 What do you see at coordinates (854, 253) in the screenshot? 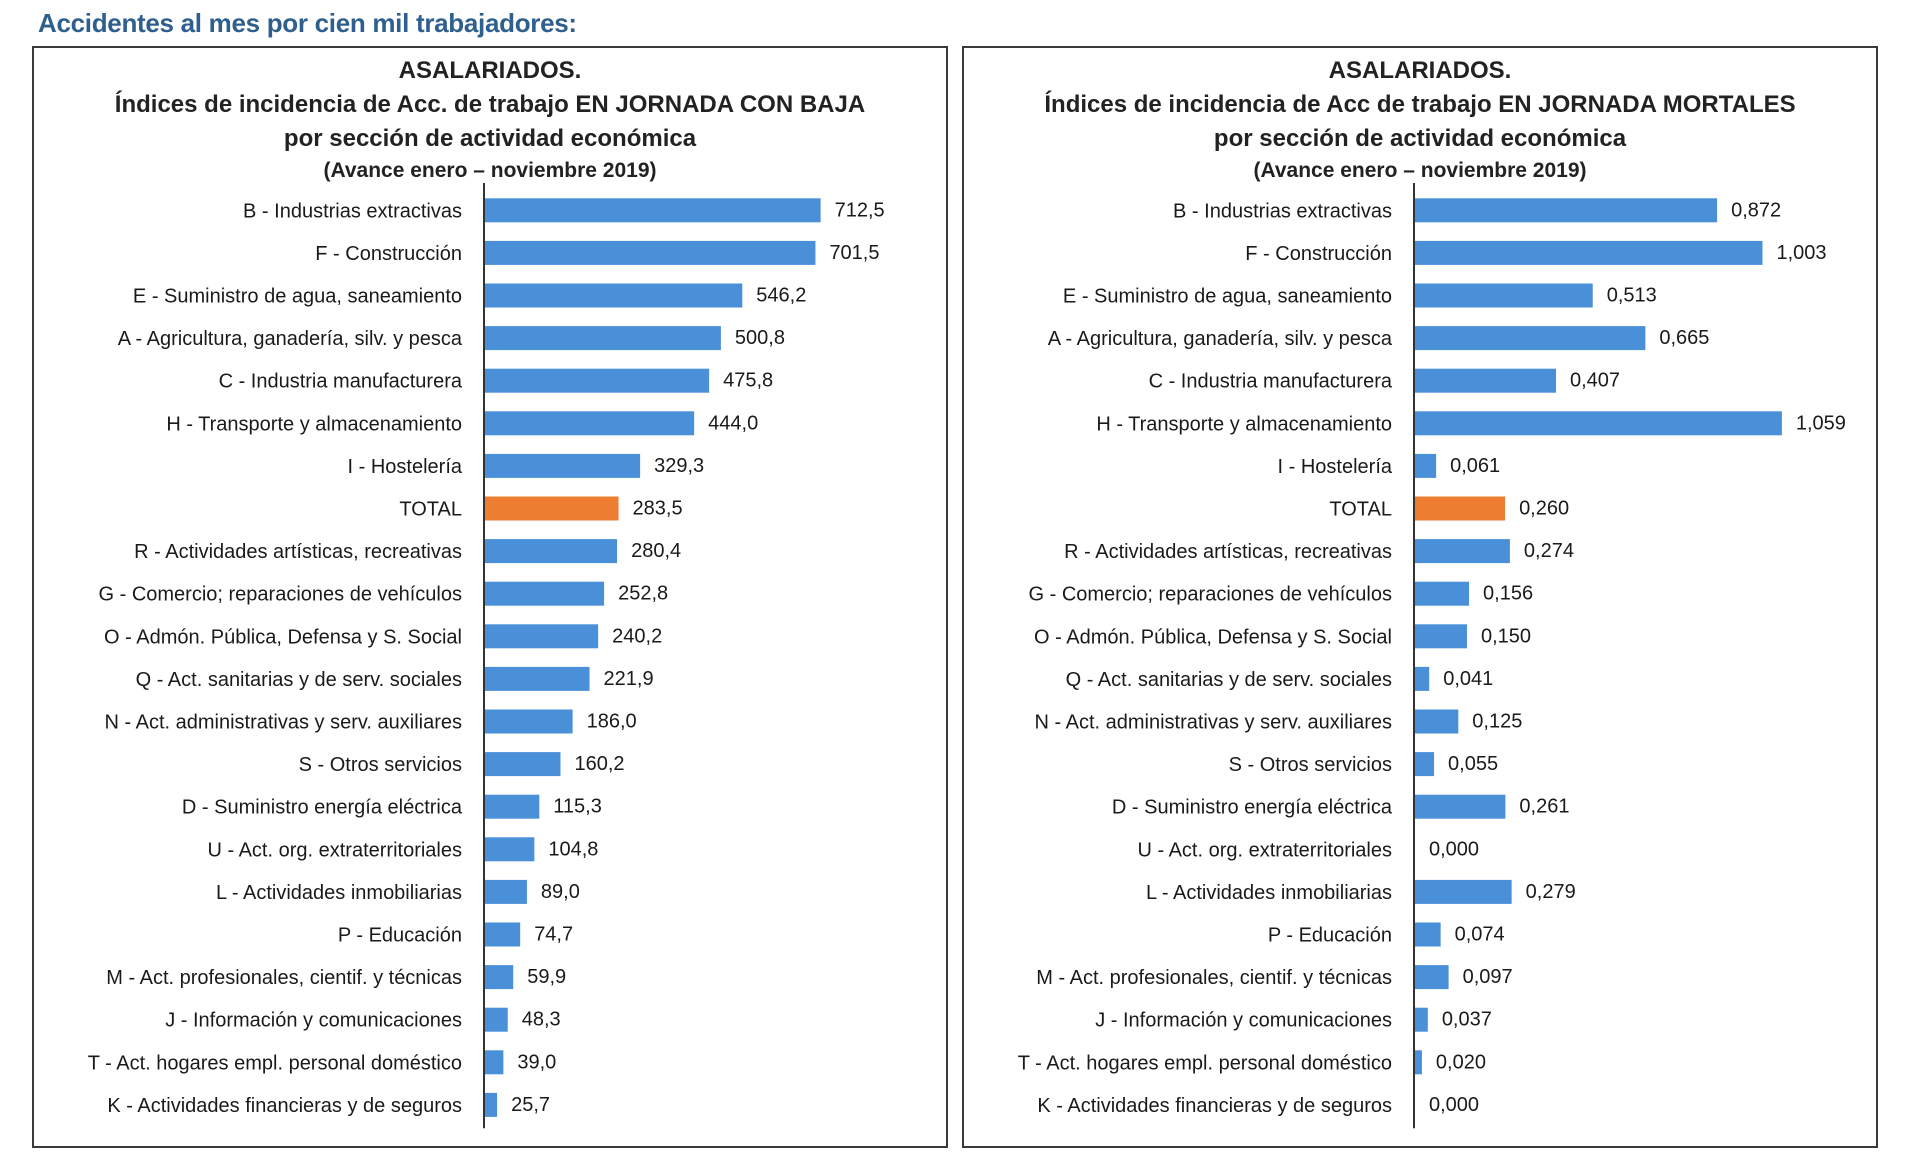
I see `data-label: 701,5` at bounding box center [854, 253].